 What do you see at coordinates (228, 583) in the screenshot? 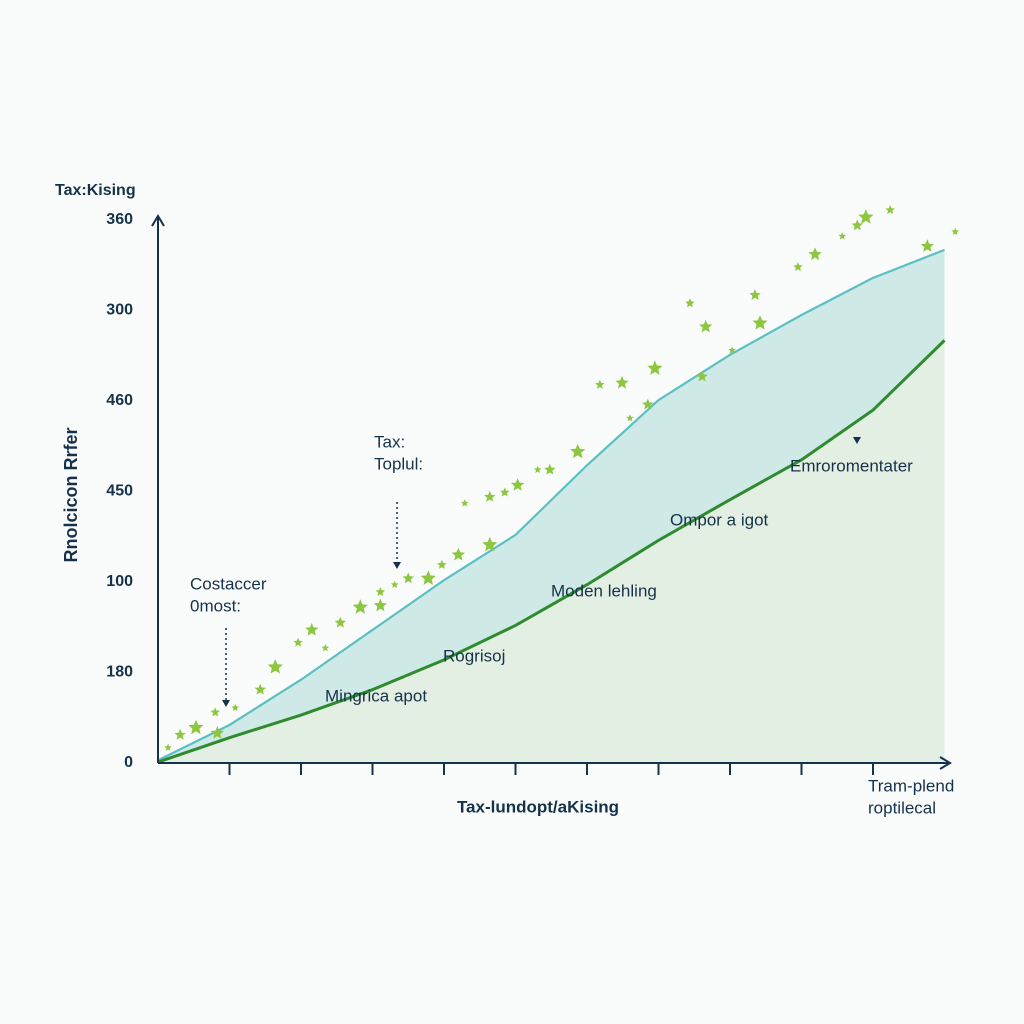
I see `annotation: Costaccer` at bounding box center [228, 583].